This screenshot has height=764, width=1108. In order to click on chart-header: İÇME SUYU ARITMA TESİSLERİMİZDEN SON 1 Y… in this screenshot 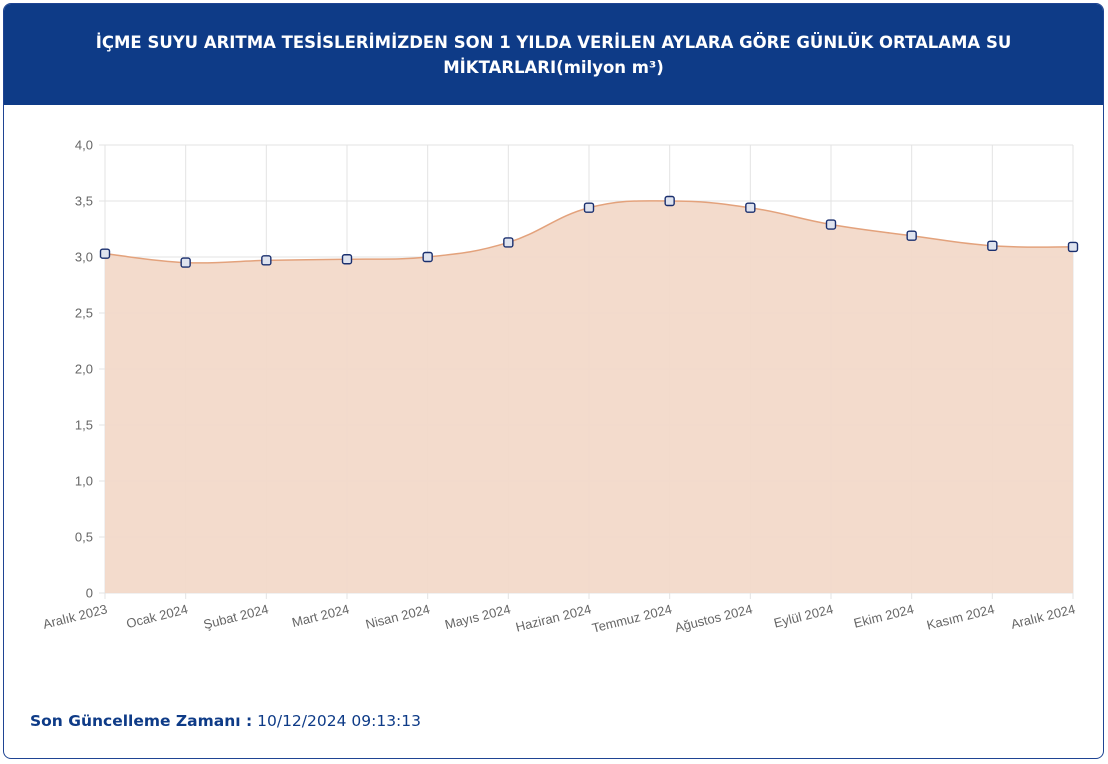, I will do `click(553, 54)`.